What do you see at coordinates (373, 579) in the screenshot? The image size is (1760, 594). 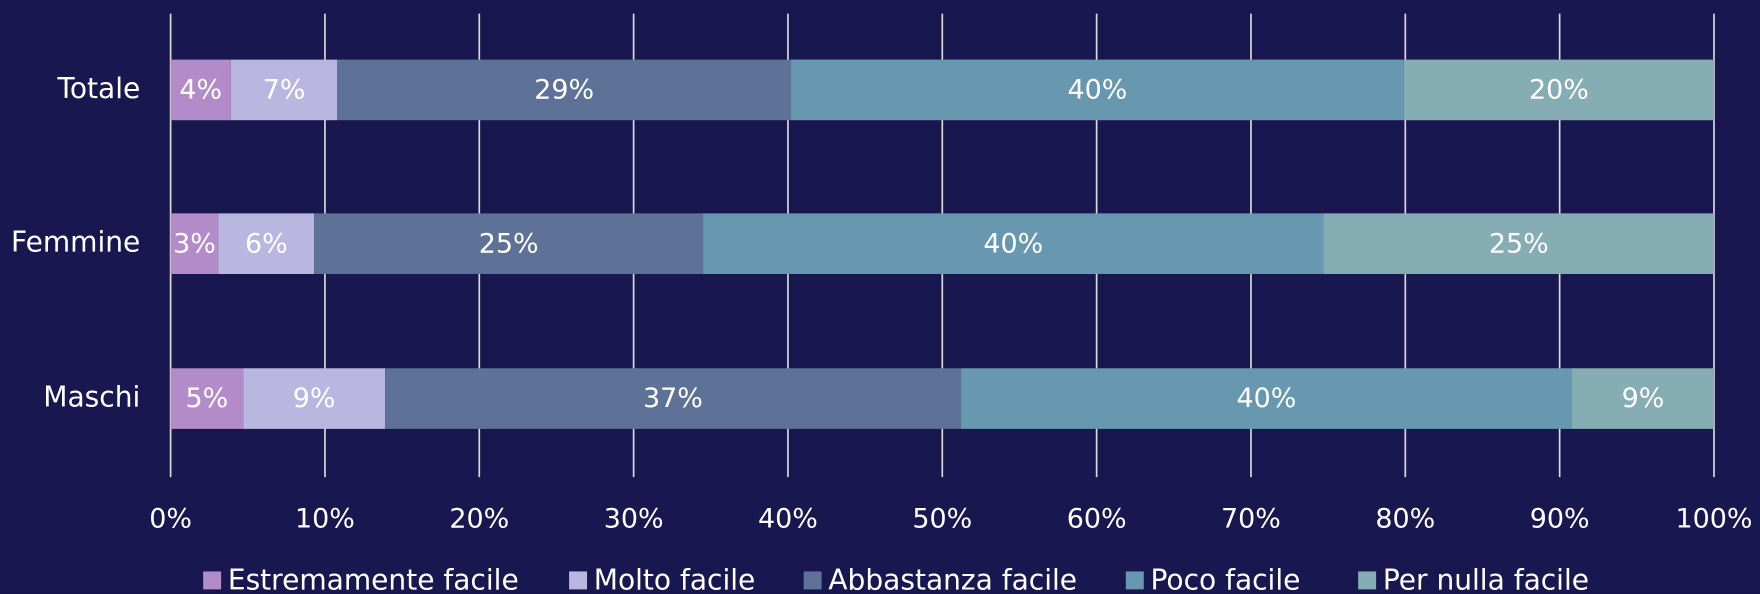 I see `legend-label: Estremamente facile` at bounding box center [373, 579].